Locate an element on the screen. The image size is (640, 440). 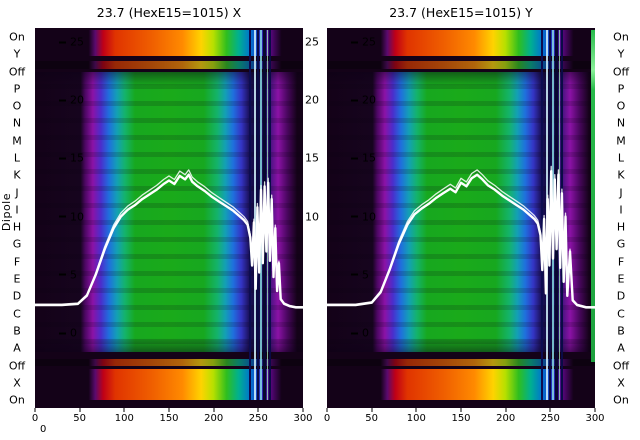
right-tick-label: 20 is located at coordinates (312, 100).